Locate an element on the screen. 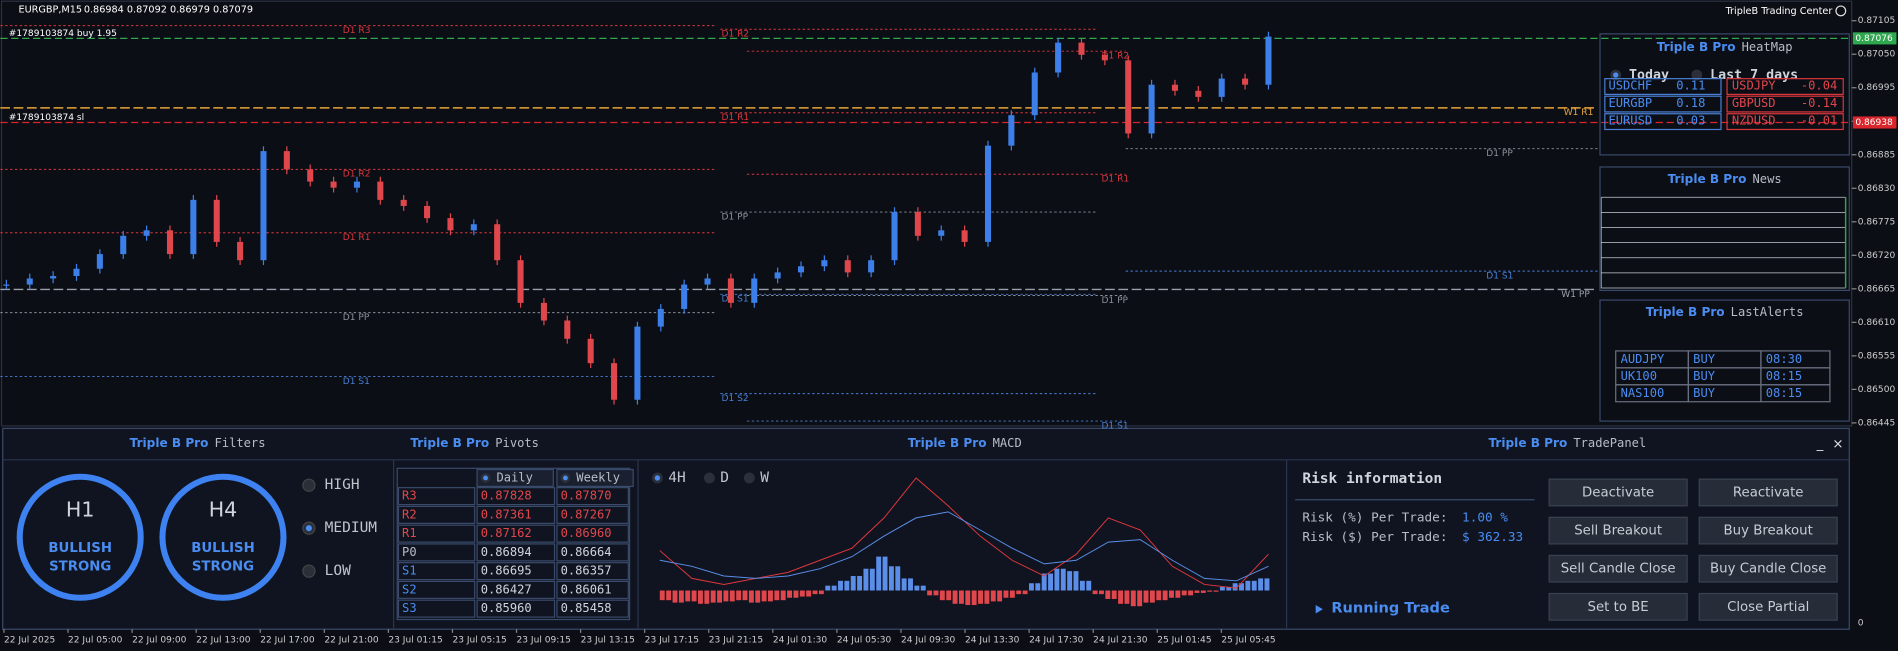 This screenshot has height=651, width=1898. heat-text: 0.03 is located at coordinates (1690, 121).